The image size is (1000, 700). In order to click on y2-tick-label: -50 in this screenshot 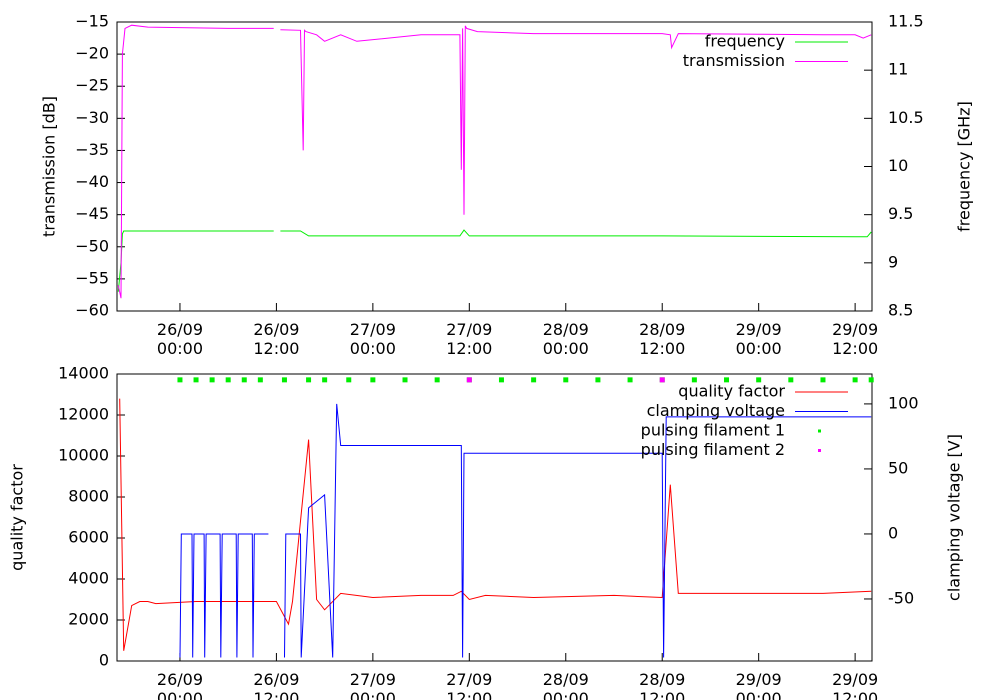, I will do `click(901, 597)`.